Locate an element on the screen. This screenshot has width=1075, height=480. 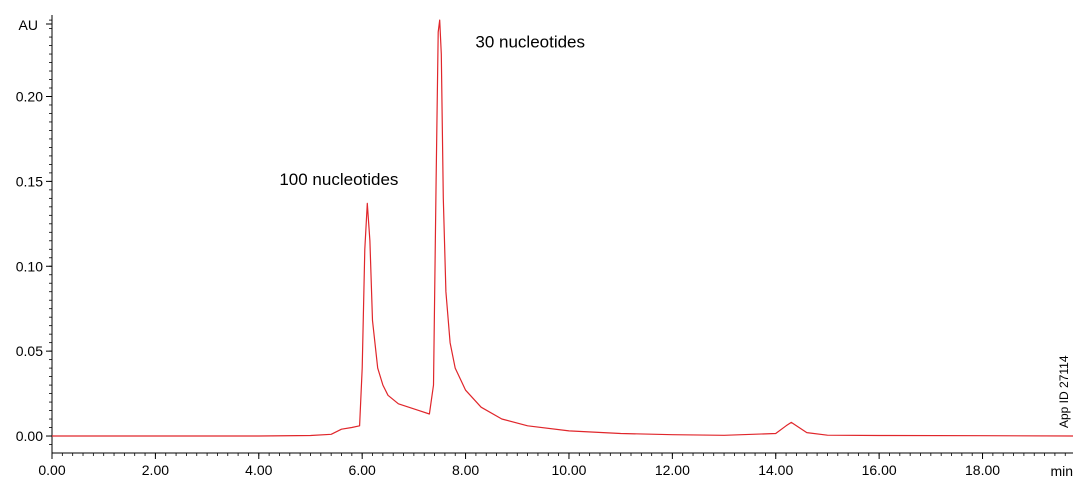
x-tick-label-8: 16.00 is located at coordinates (879, 470).